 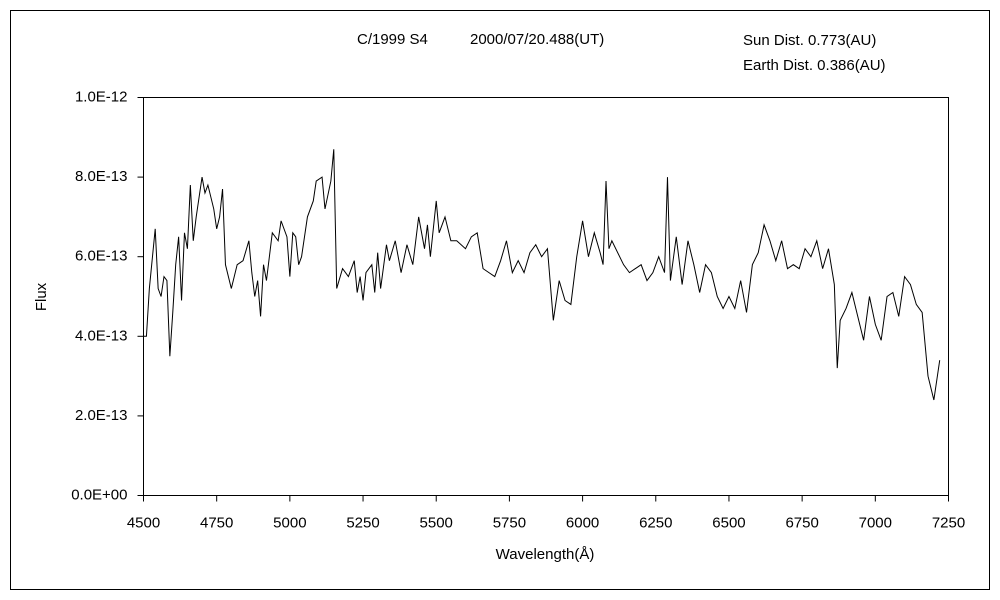 What do you see at coordinates (392, 39) in the screenshot?
I see `annotation: C/1999 S4` at bounding box center [392, 39].